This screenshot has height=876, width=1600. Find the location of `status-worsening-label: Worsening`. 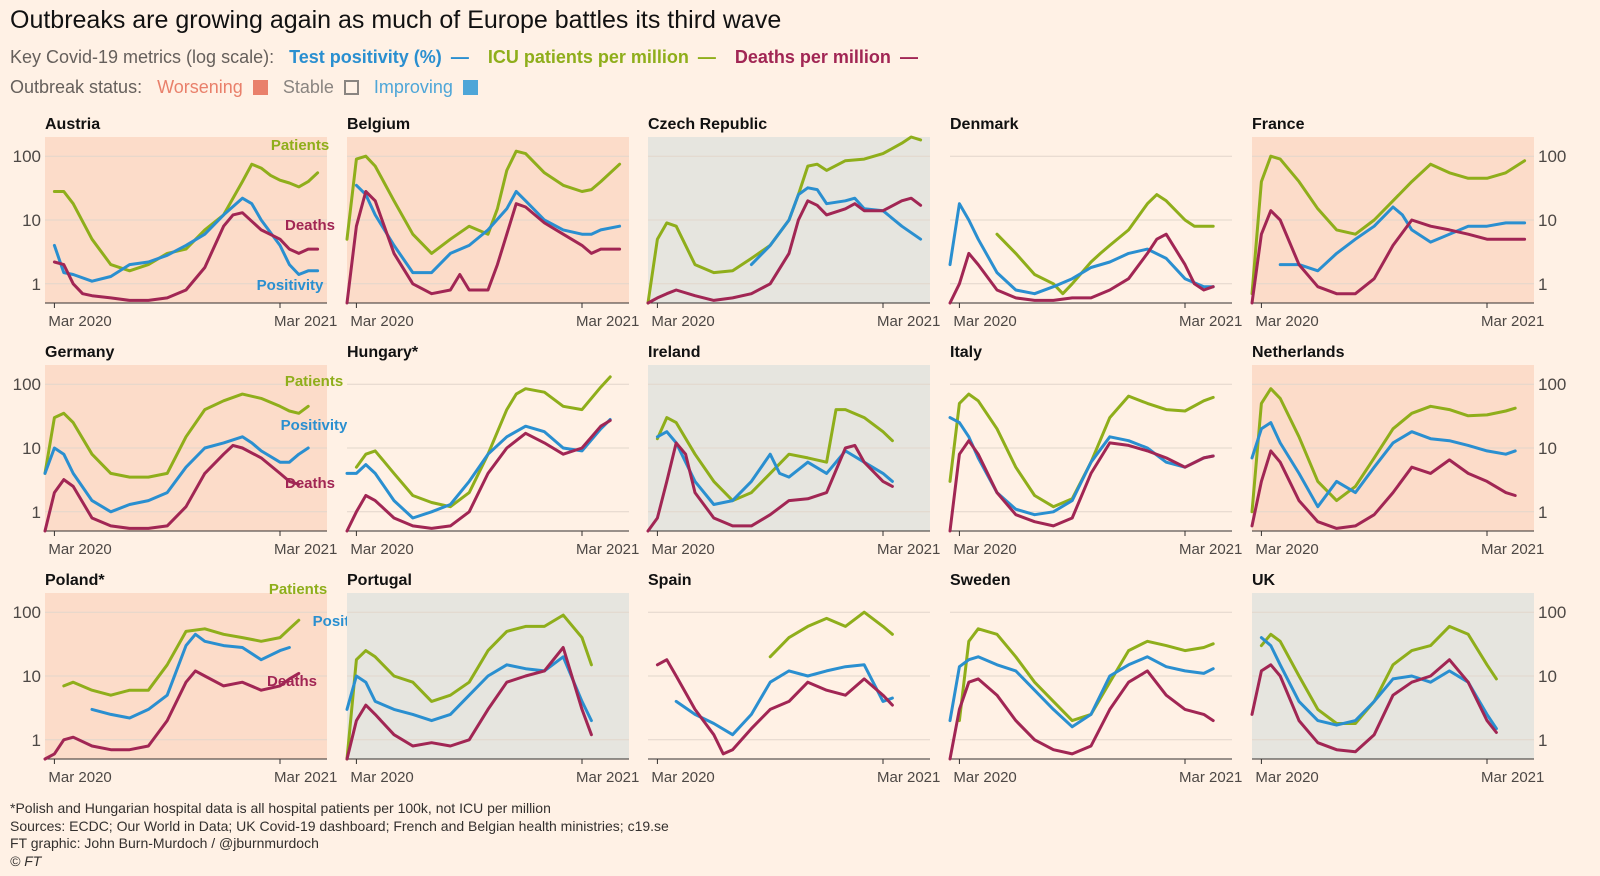

status-worsening-label: Worsening is located at coordinates (200, 87).